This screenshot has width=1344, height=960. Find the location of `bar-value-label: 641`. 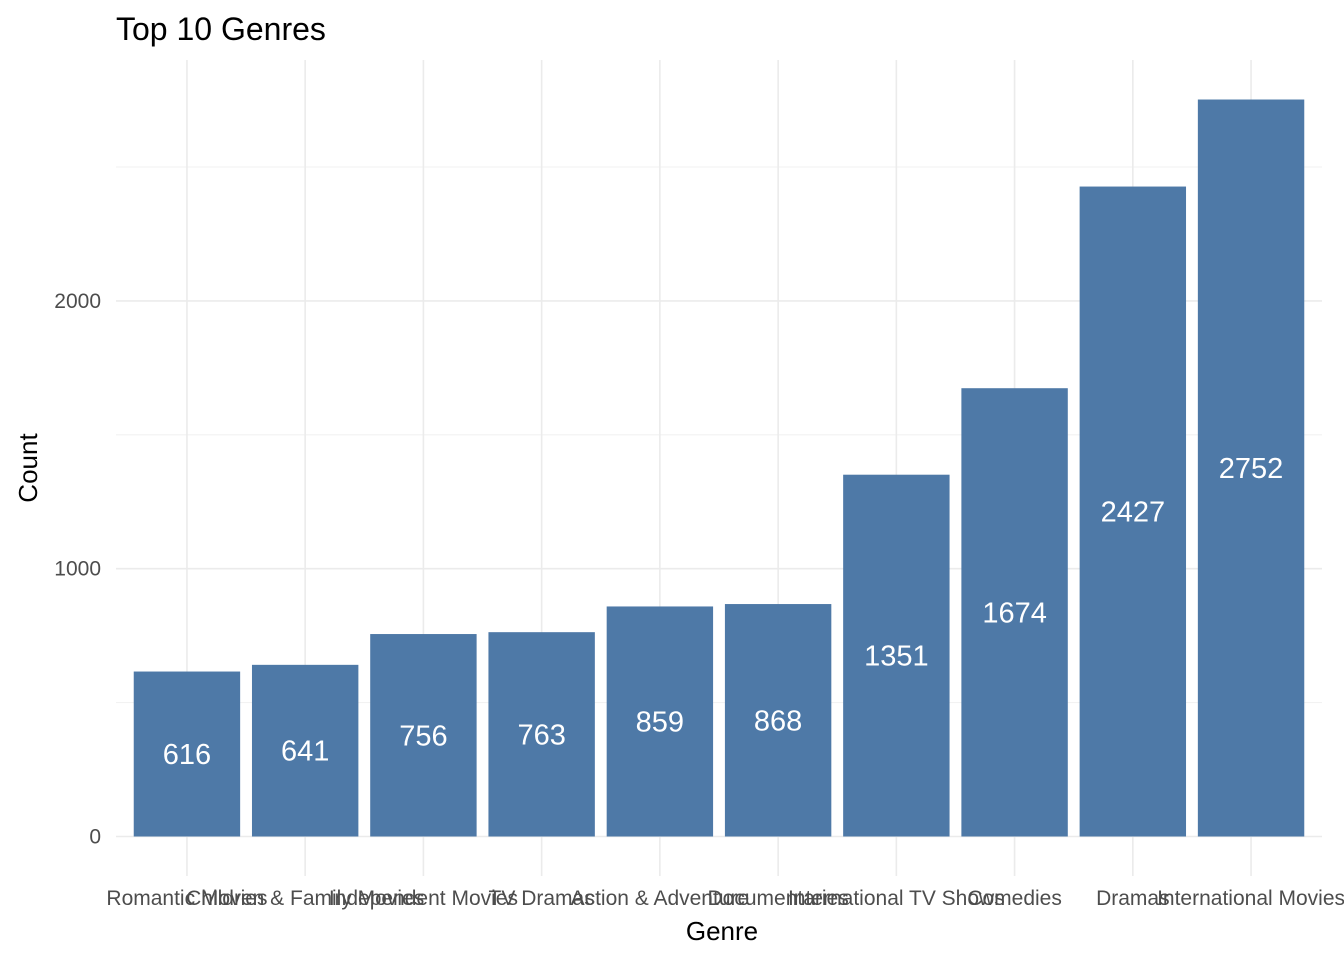

bar-value-label: 641 is located at coordinates (305, 752).